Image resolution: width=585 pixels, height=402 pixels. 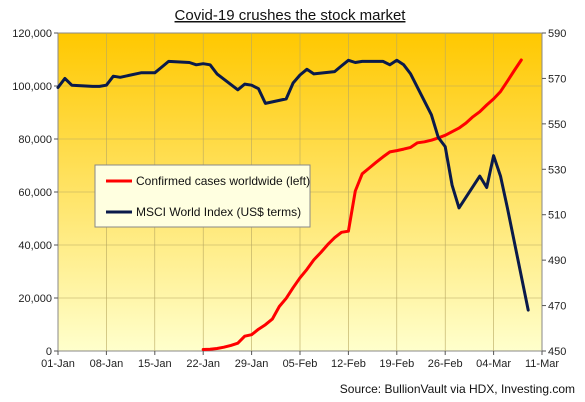 What do you see at coordinates (557, 125) in the screenshot?
I see `right-tick-label: 550` at bounding box center [557, 125].